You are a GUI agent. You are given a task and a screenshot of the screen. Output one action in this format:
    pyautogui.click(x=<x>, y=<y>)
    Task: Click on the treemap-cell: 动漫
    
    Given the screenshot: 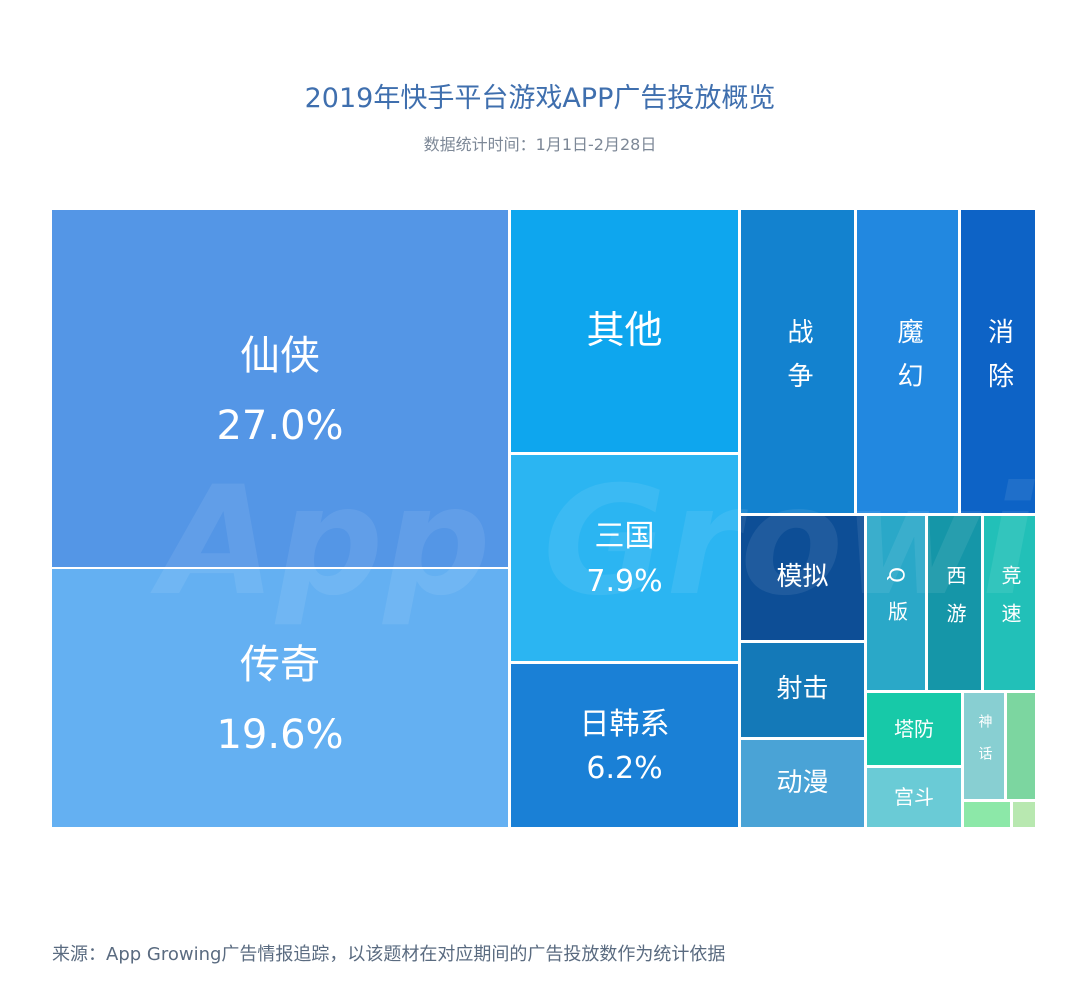 What is the action you would take?
    pyautogui.click(x=802, y=783)
    